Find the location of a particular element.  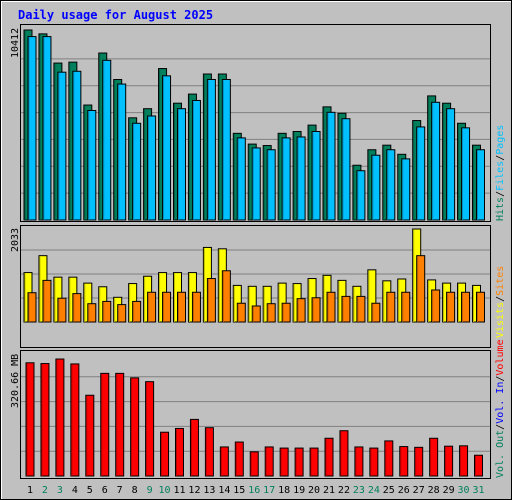

legend-middle: Visits/Sites is located at coordinates (500, 302).